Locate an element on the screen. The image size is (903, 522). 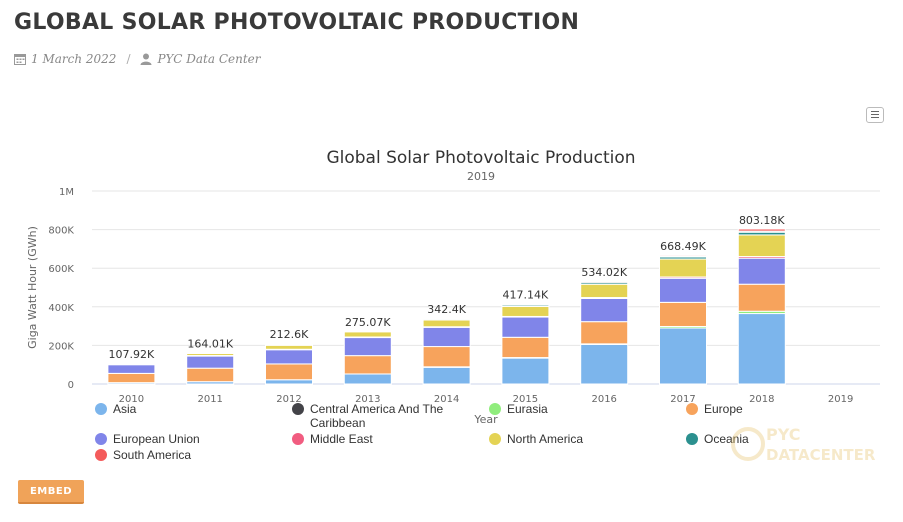
x-tick-label: 2011 is located at coordinates (209, 399).